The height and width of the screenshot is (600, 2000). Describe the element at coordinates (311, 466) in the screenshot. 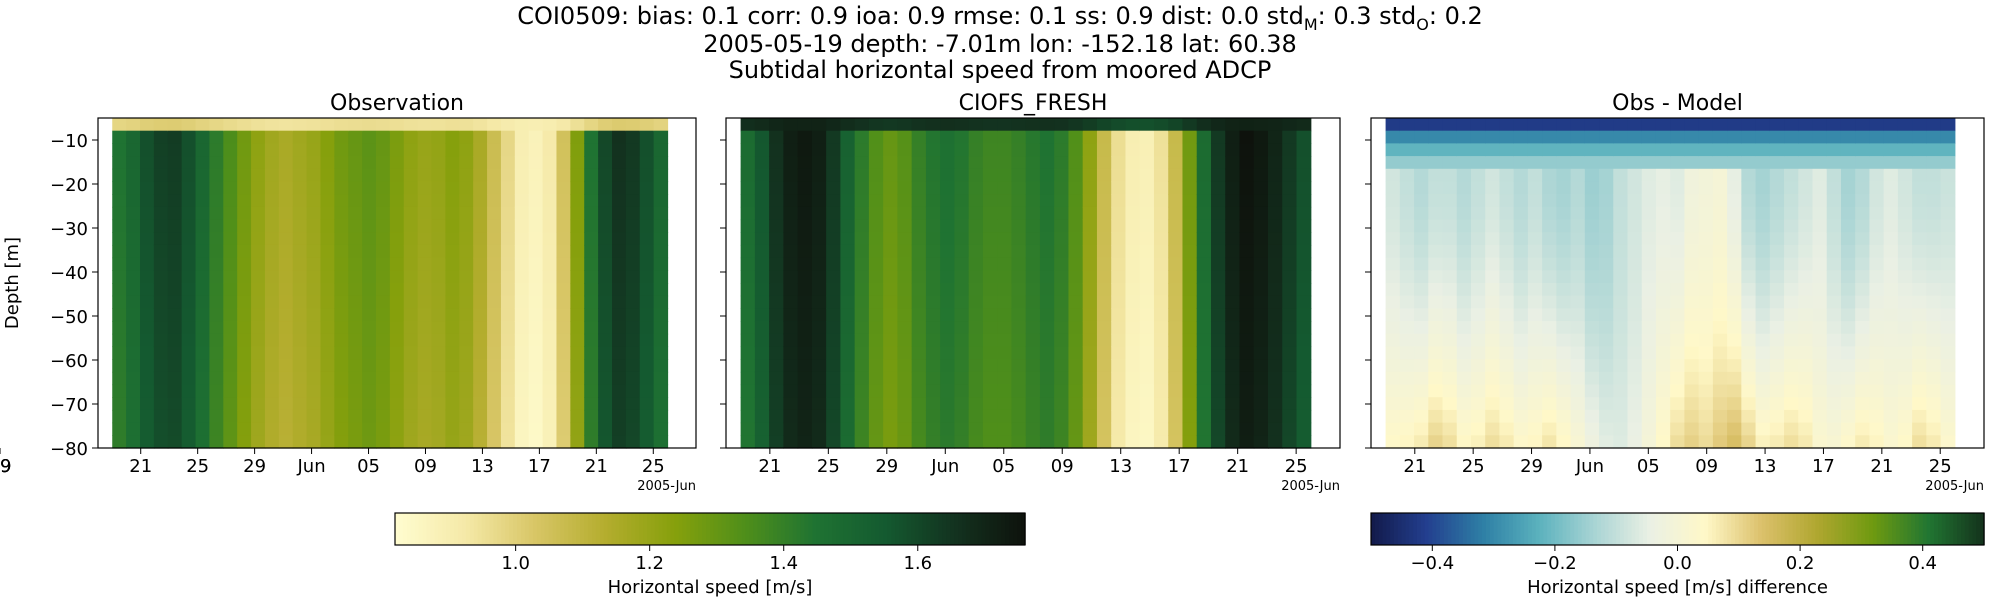

I see `x-tick-label: Jun` at that location.